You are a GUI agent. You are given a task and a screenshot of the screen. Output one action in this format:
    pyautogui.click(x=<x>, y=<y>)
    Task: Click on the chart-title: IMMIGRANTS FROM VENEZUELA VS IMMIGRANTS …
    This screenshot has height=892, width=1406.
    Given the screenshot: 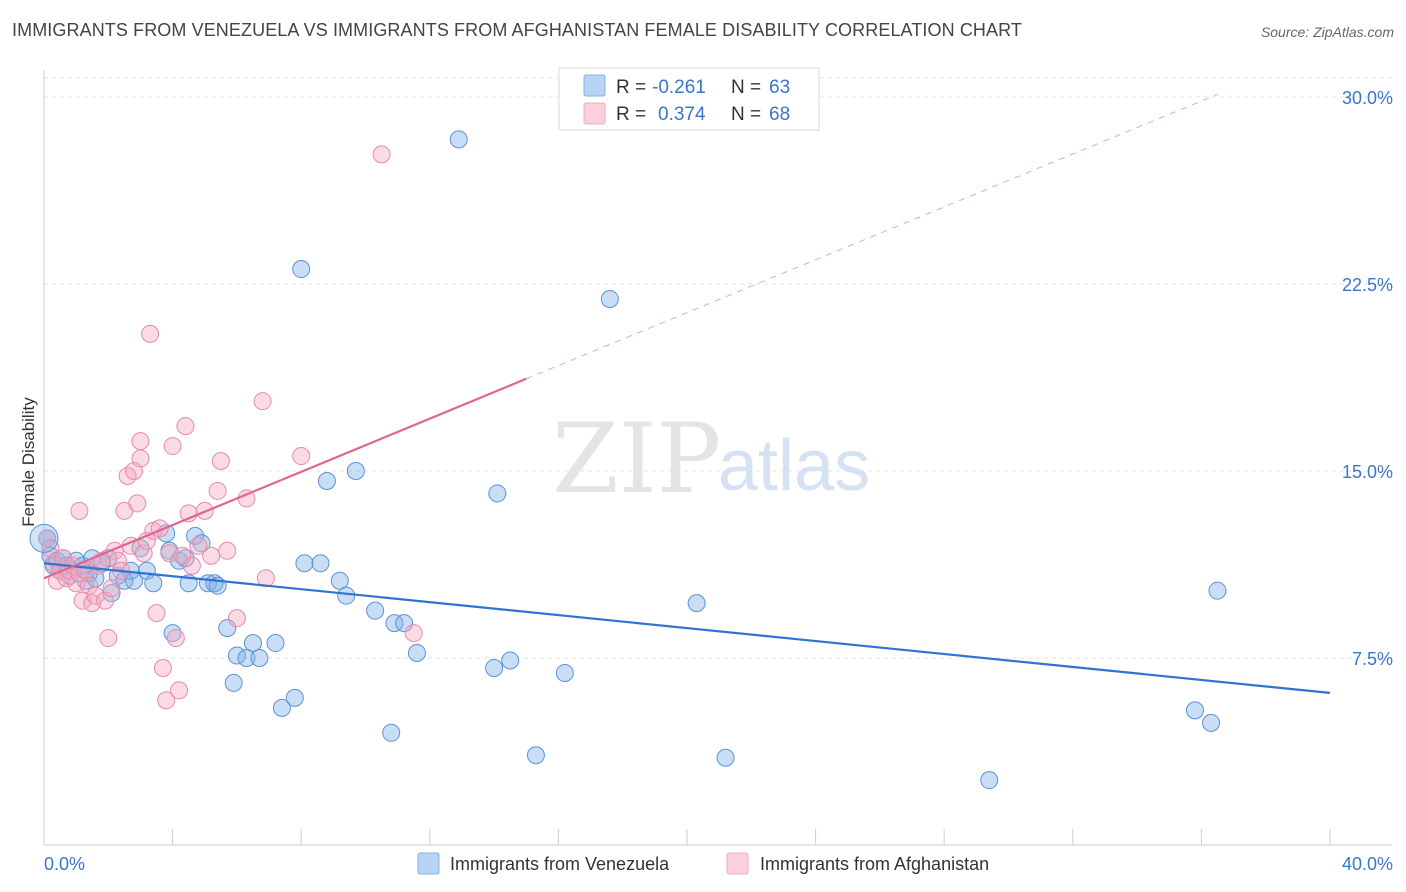 What is the action you would take?
    pyautogui.click(x=517, y=30)
    